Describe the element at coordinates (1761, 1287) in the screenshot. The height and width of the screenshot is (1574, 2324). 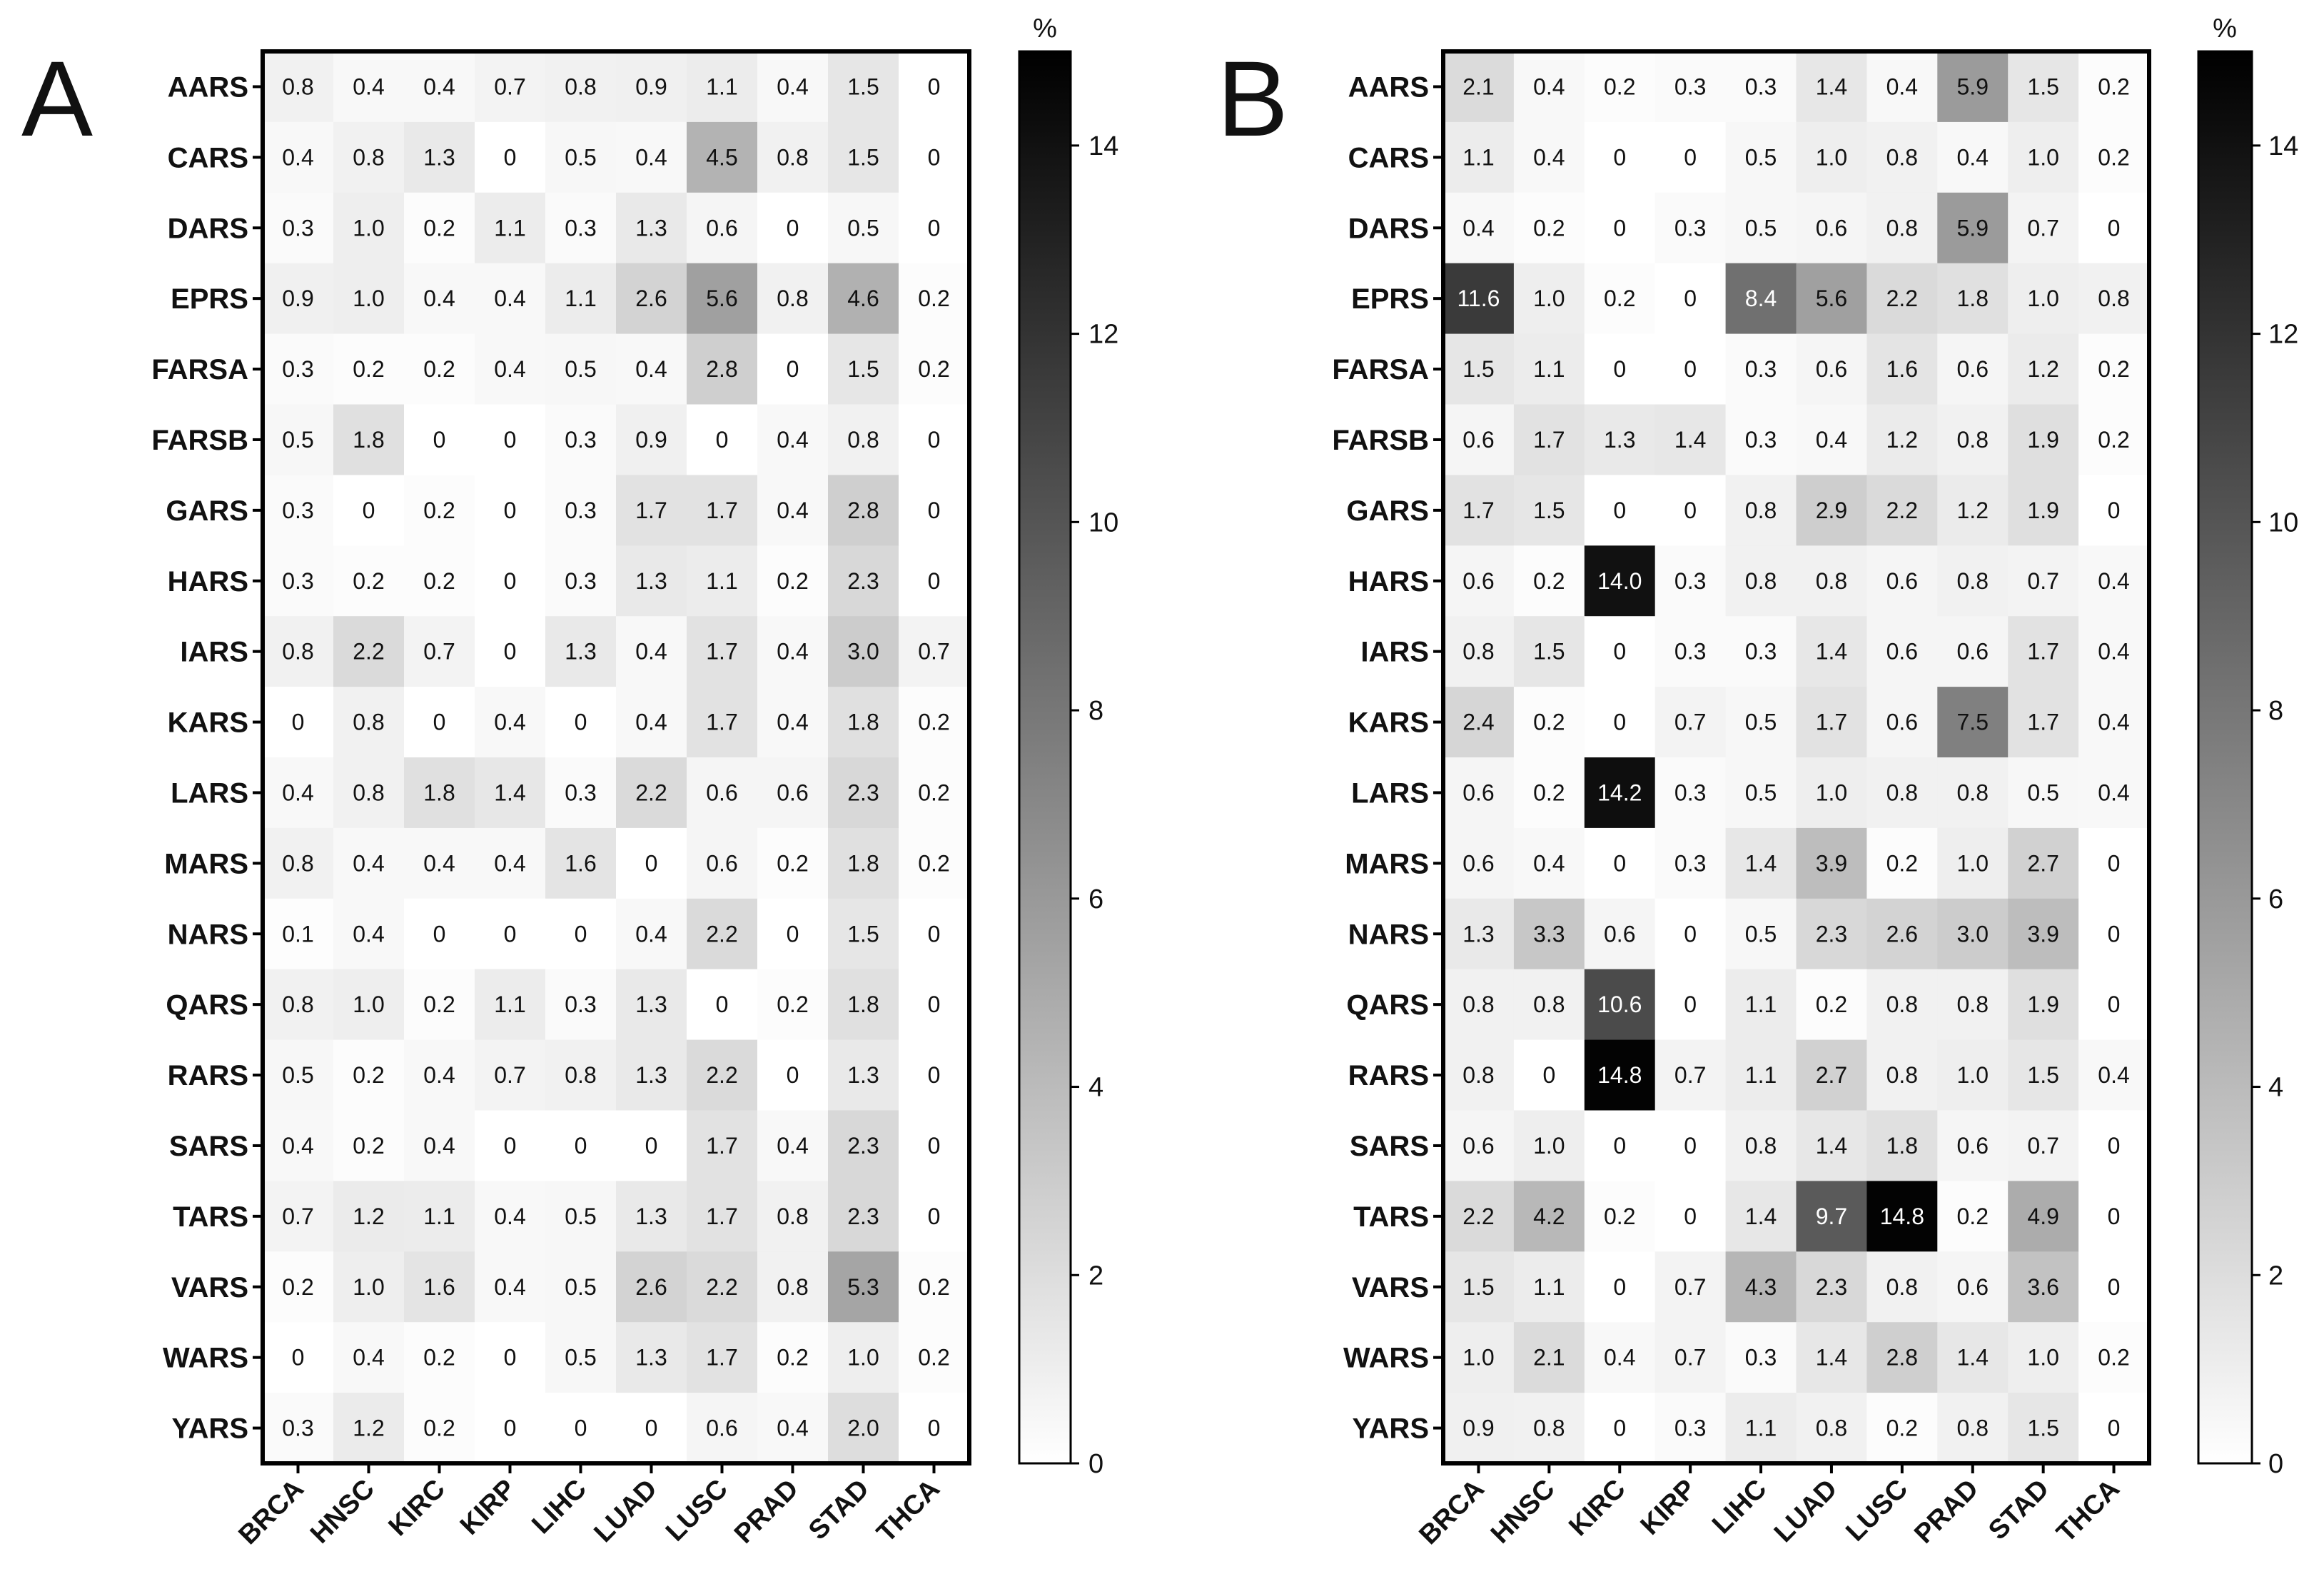
I see `cell-value-label: 4.3` at that location.